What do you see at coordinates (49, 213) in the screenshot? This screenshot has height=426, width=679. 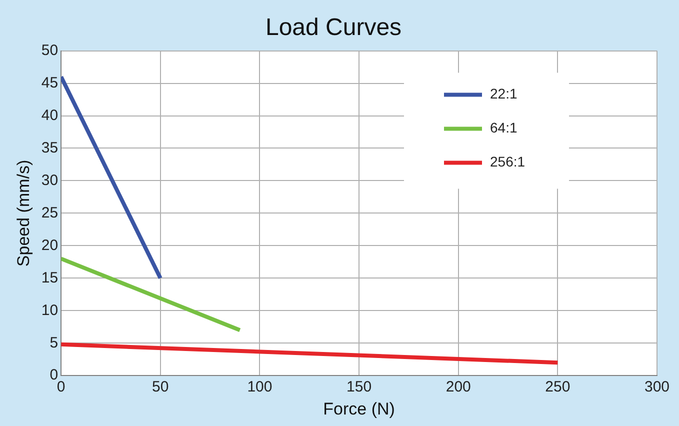 I see `y-tick-label: 25` at bounding box center [49, 213].